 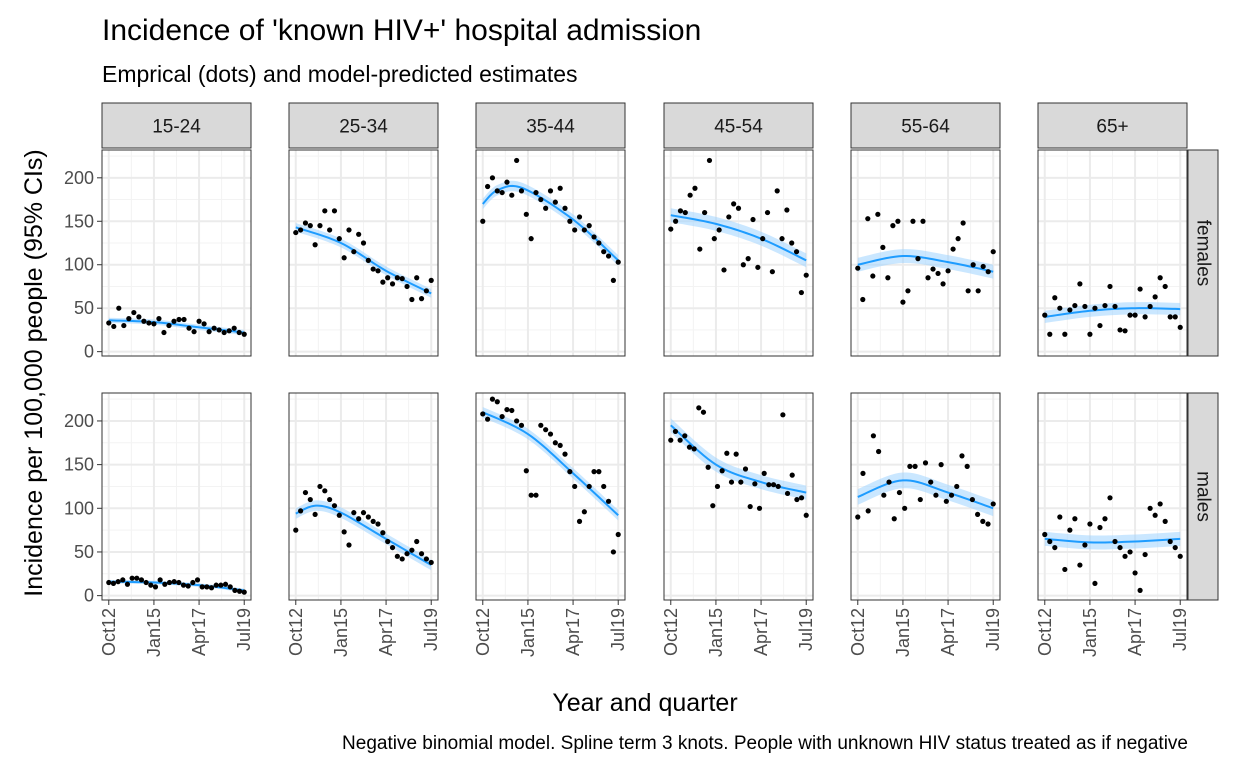 I want to click on facet-strip-males, so click(x=1203, y=496).